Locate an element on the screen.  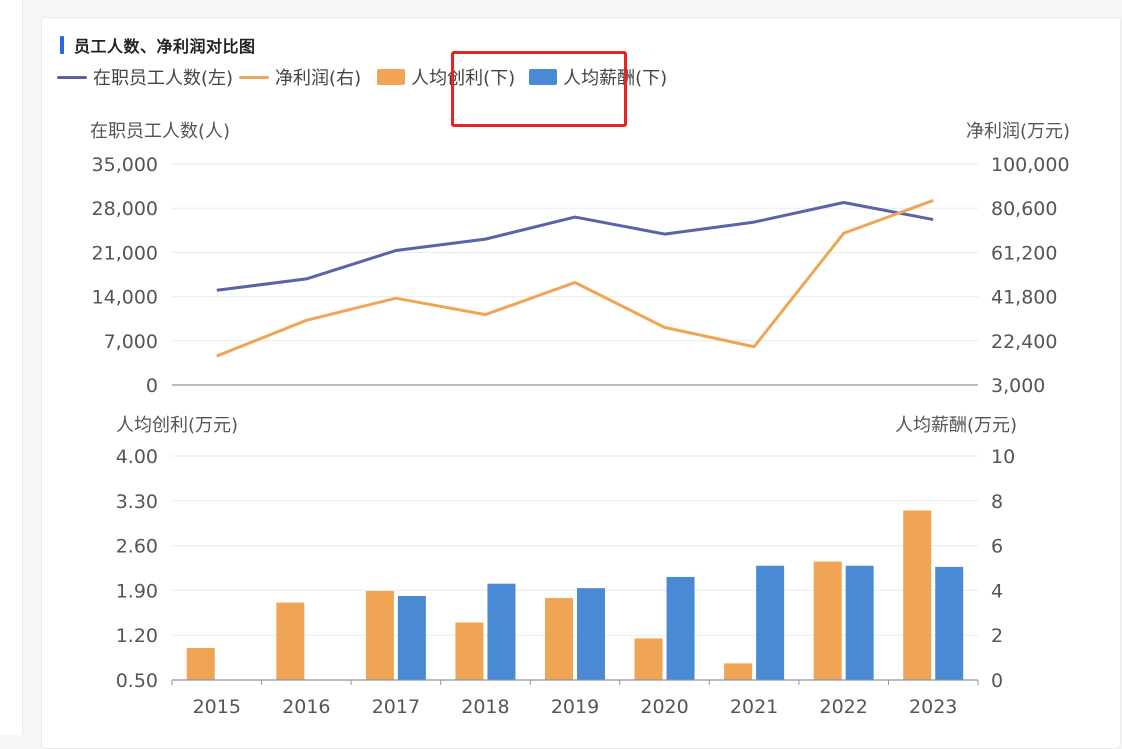
x-axis-year-label: 2019 is located at coordinates (575, 707).